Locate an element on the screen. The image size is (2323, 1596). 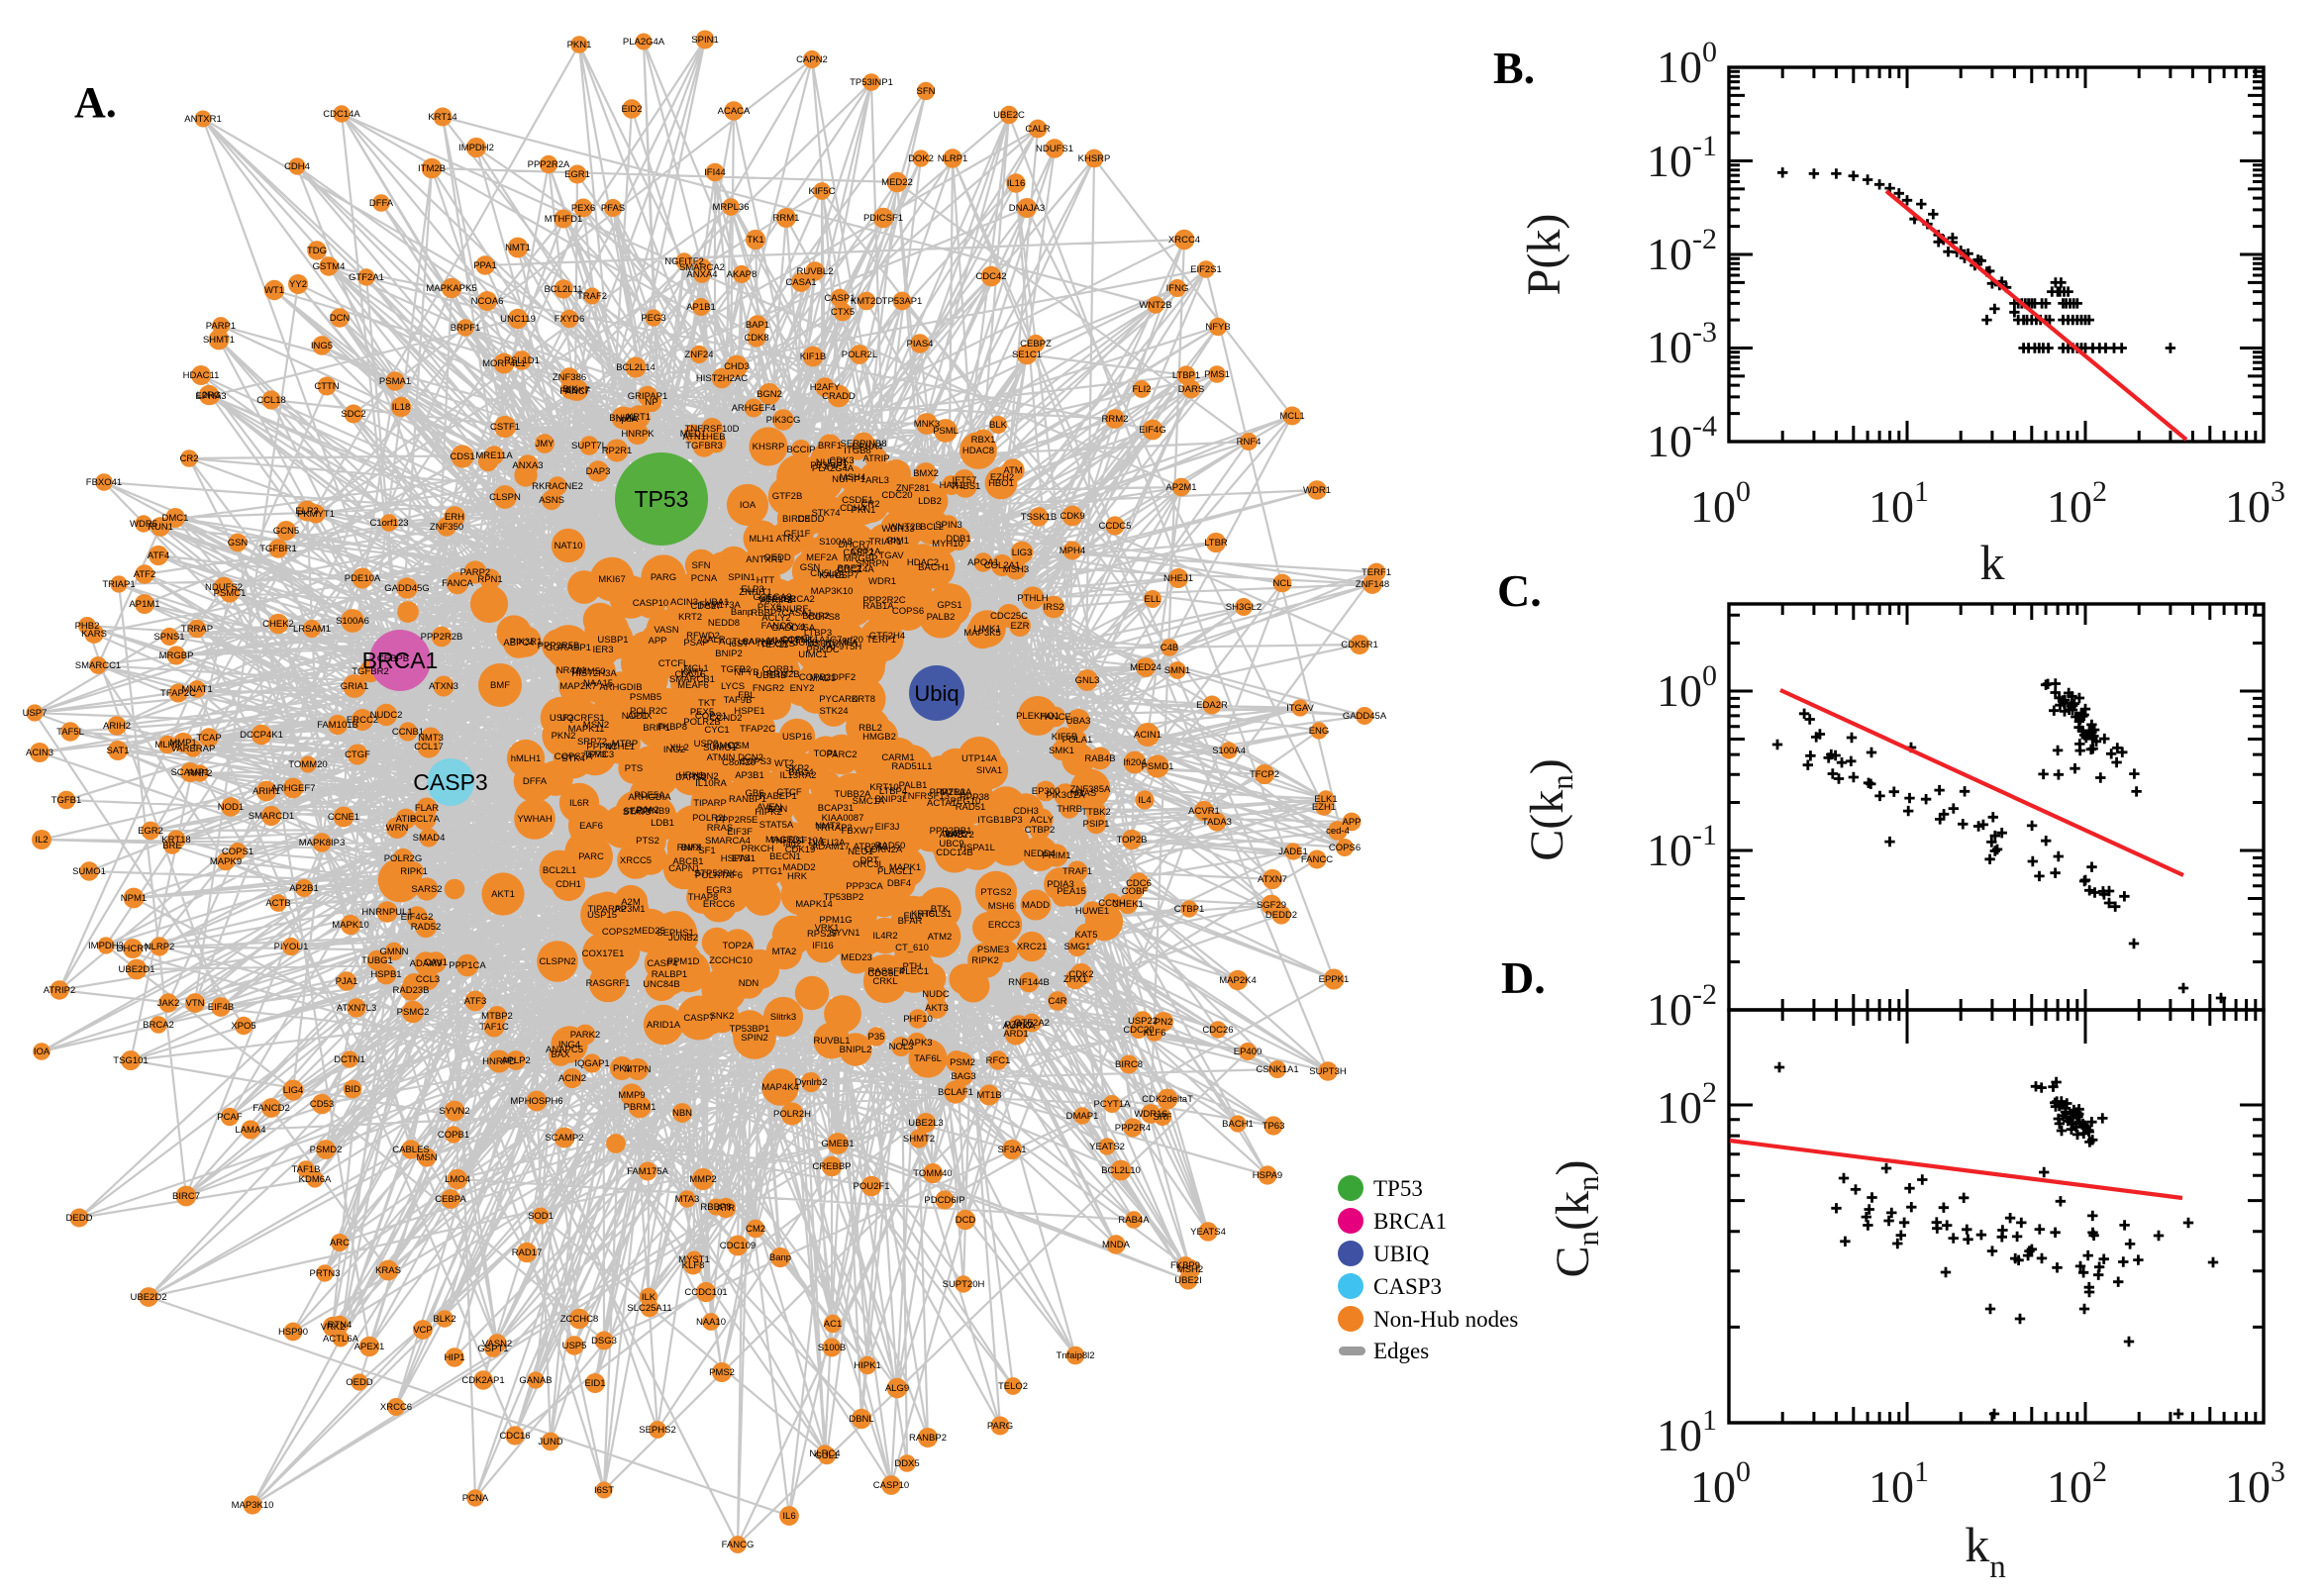
svg-text: TP53BP2 is located at coordinates (844, 897).